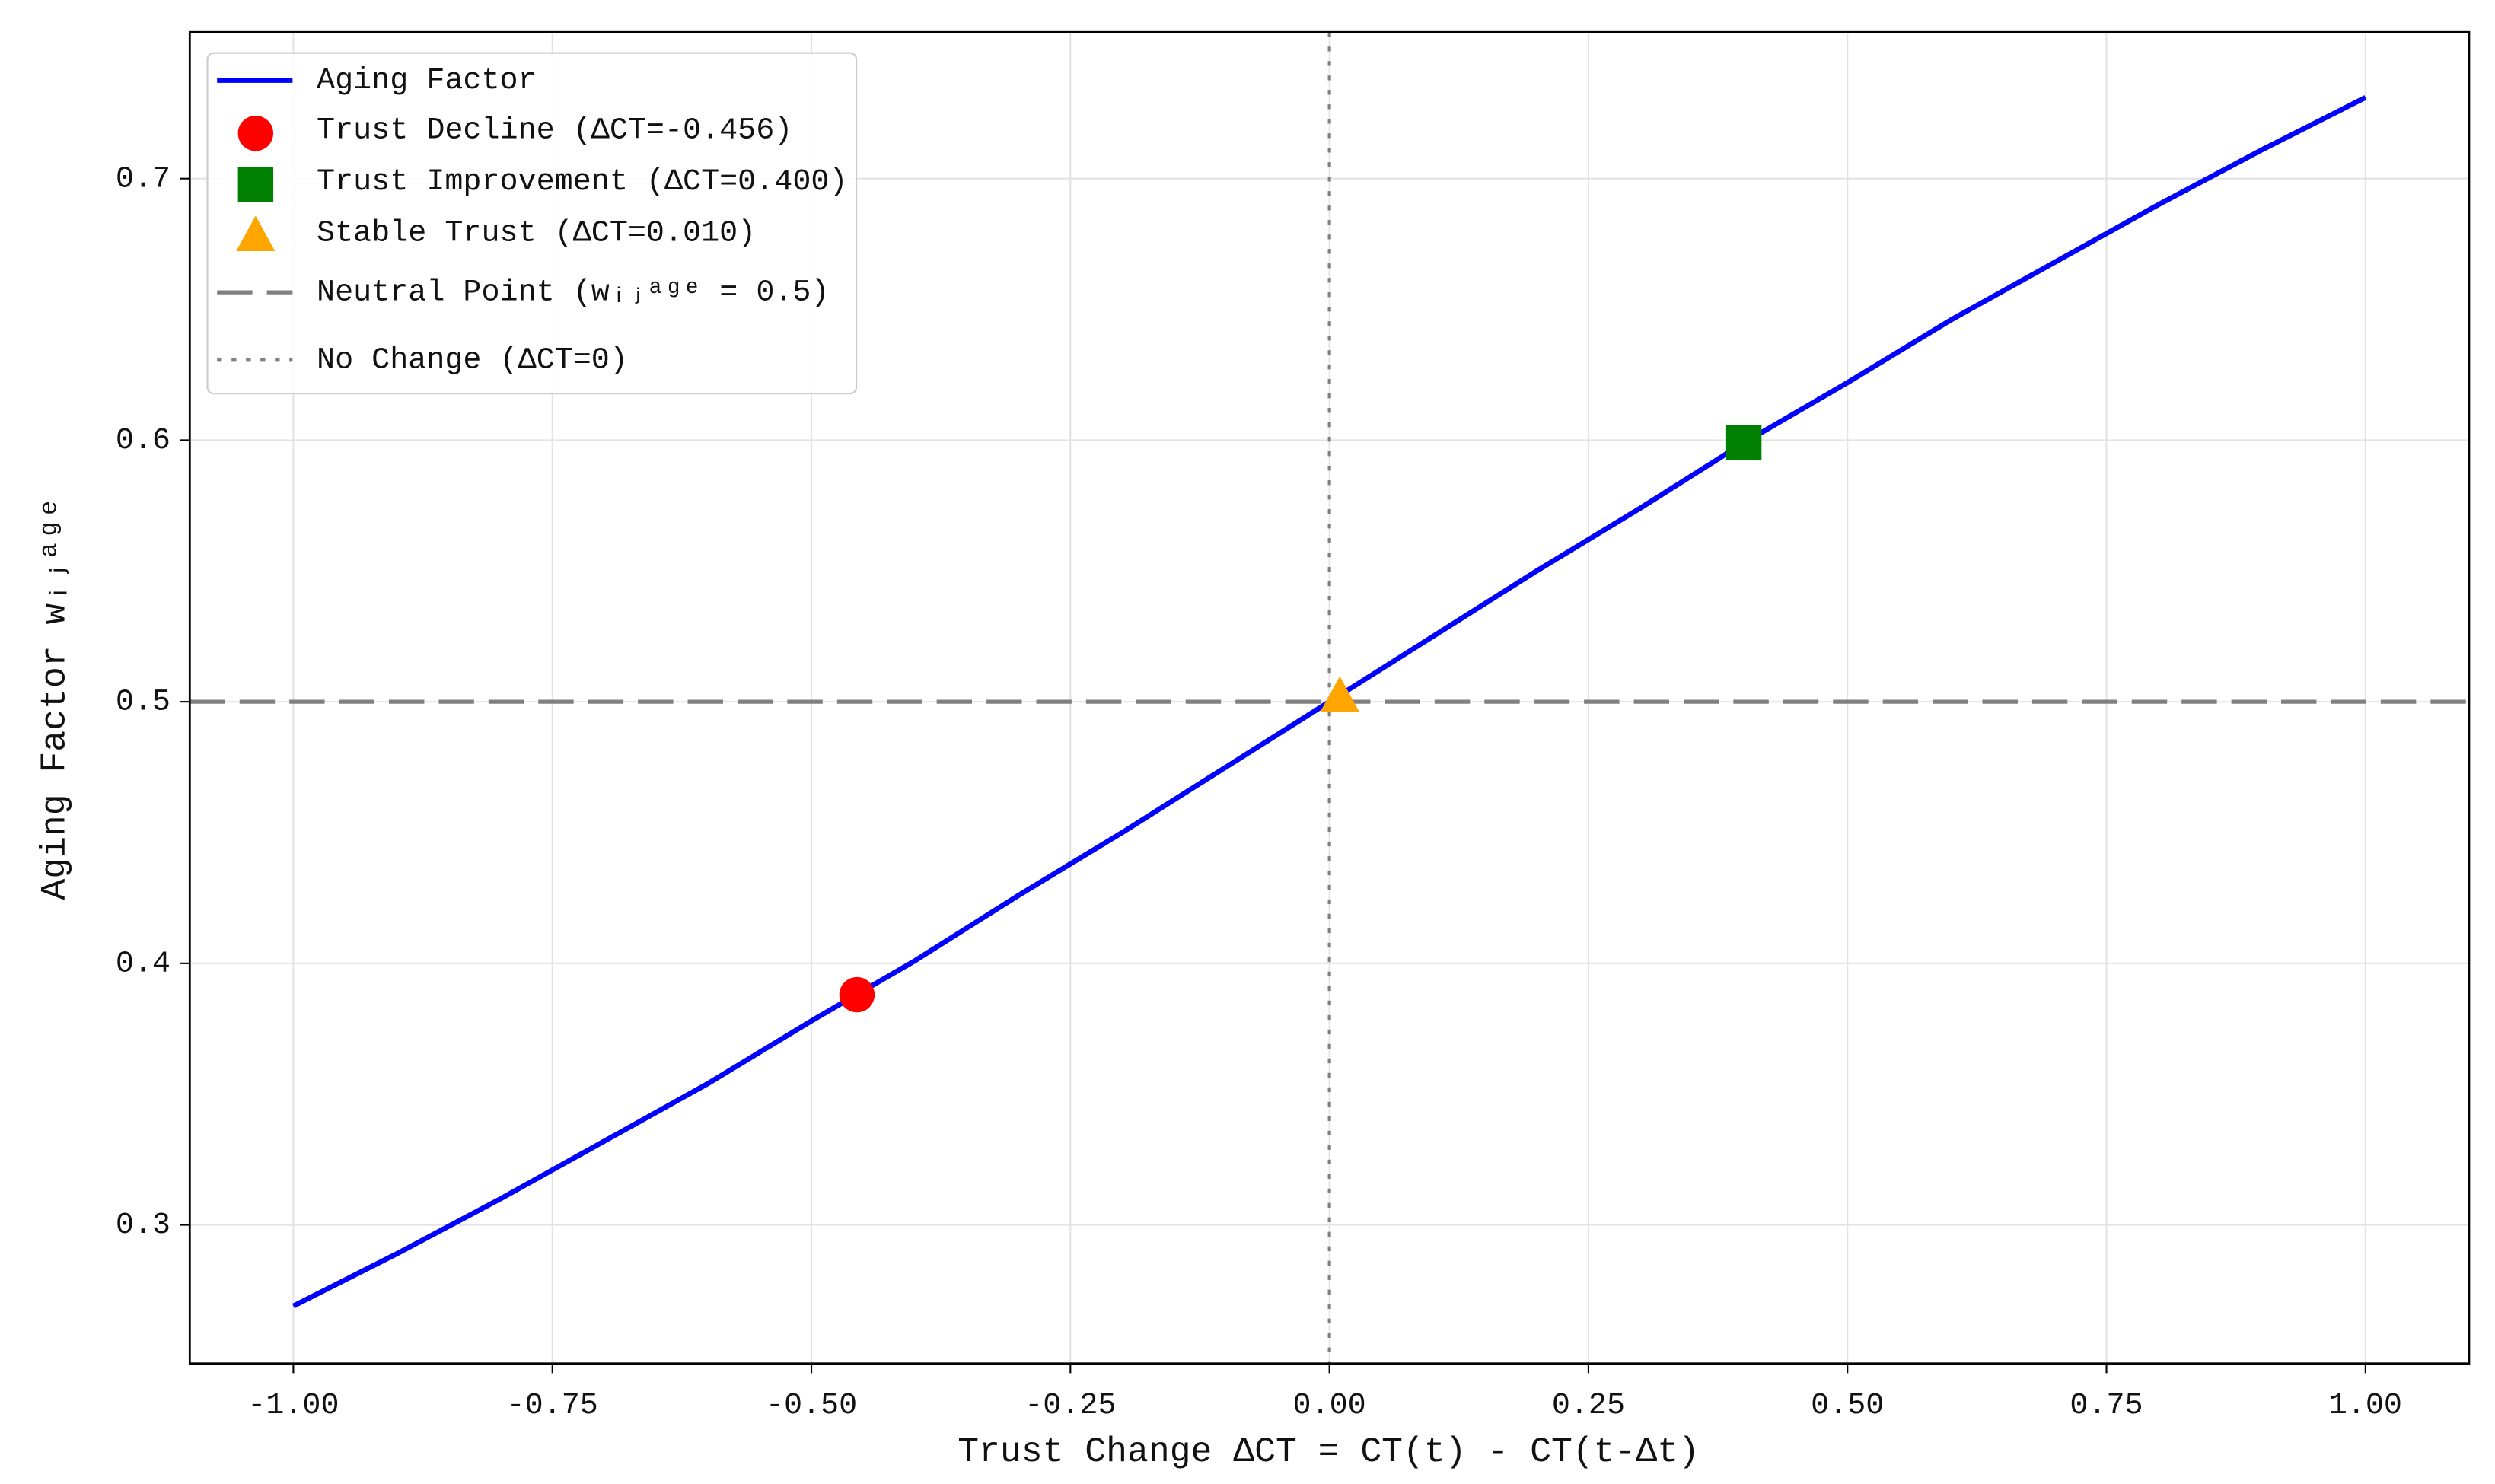  I want to click on x-tick-label: 0.25, so click(1588, 1406).